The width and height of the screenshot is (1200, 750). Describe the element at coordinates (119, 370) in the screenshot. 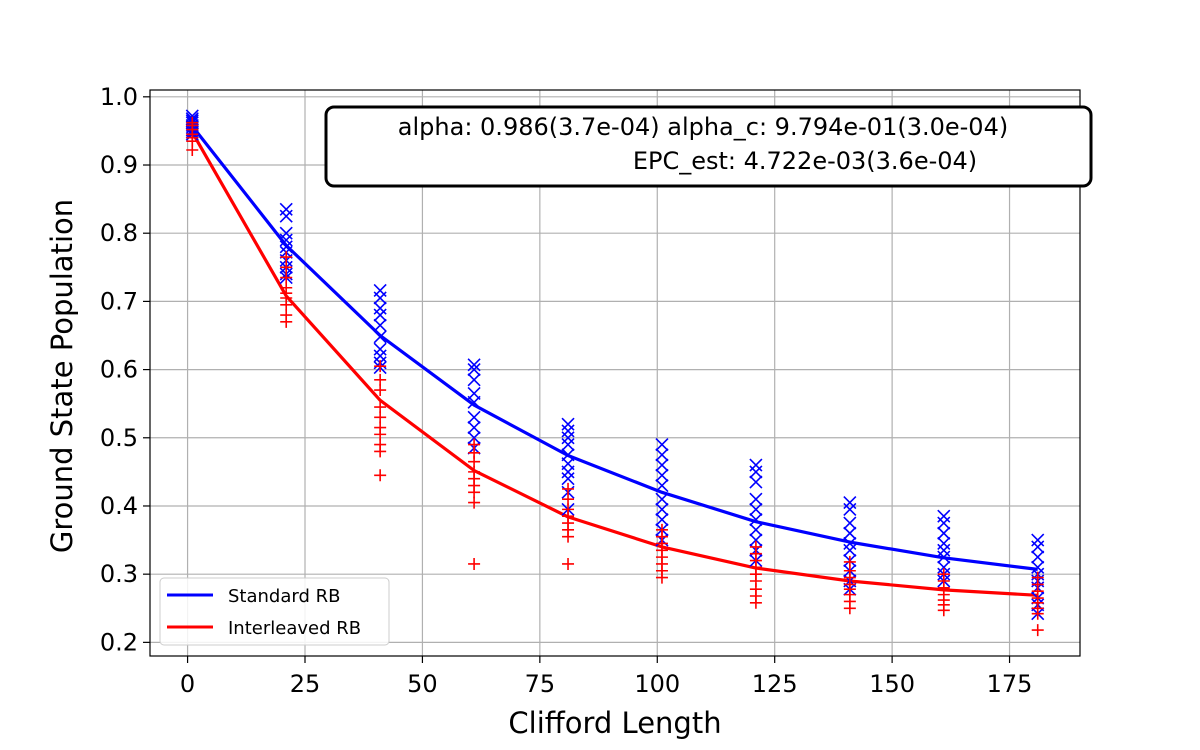

I see `y-tick-label: 0.6` at that location.